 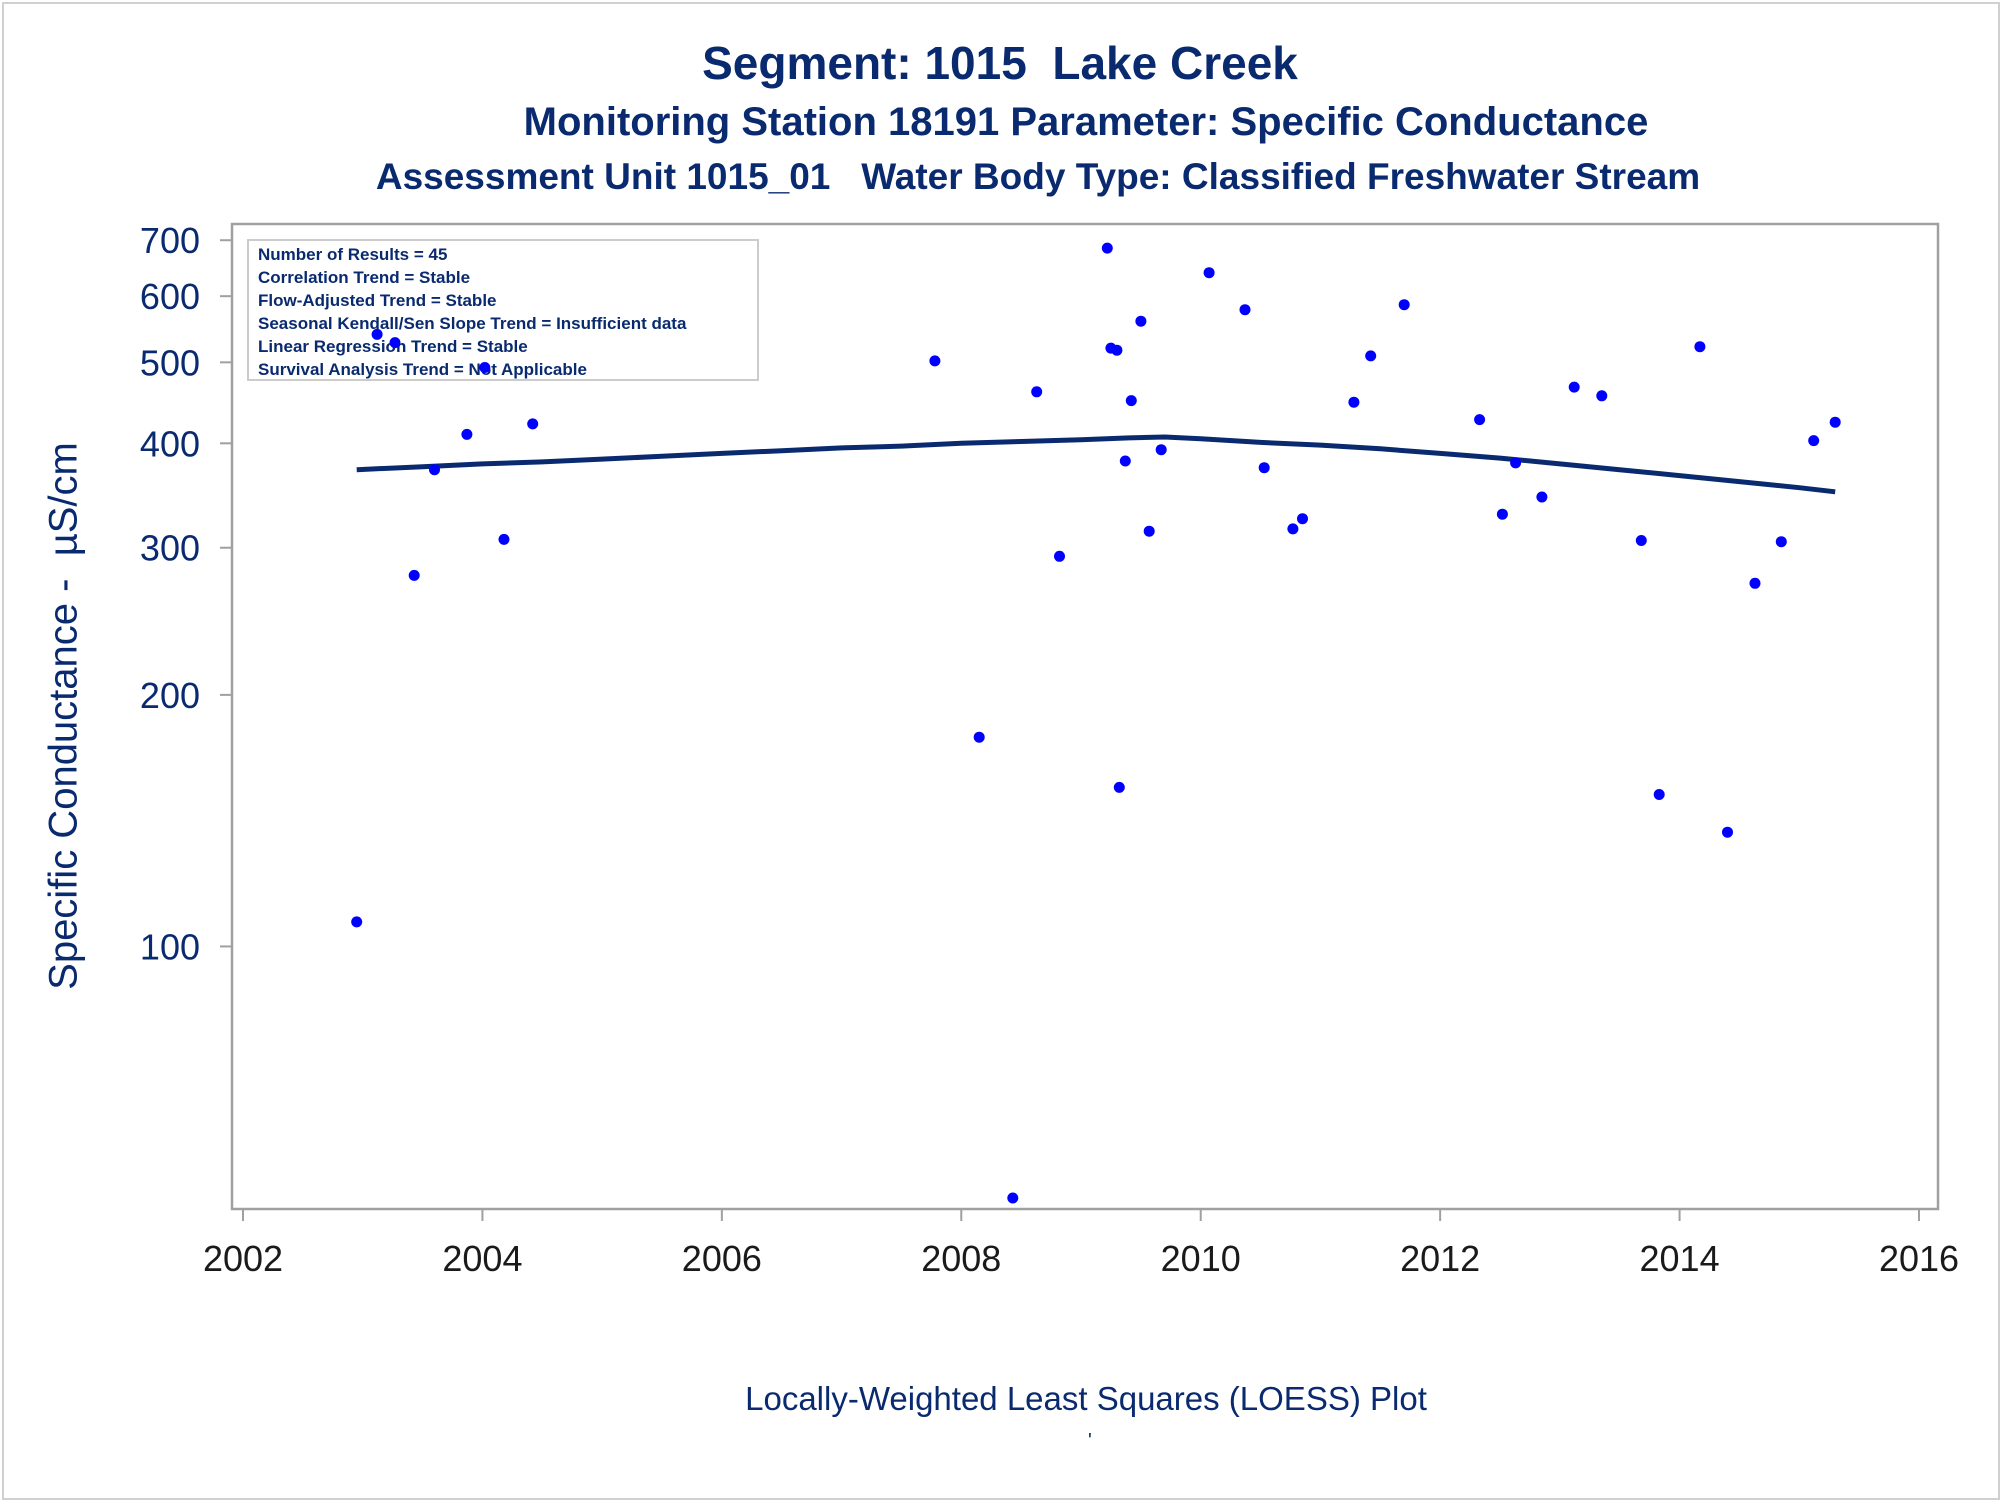 I want to click on footnote-mark: ', so click(x=1090, y=1441).